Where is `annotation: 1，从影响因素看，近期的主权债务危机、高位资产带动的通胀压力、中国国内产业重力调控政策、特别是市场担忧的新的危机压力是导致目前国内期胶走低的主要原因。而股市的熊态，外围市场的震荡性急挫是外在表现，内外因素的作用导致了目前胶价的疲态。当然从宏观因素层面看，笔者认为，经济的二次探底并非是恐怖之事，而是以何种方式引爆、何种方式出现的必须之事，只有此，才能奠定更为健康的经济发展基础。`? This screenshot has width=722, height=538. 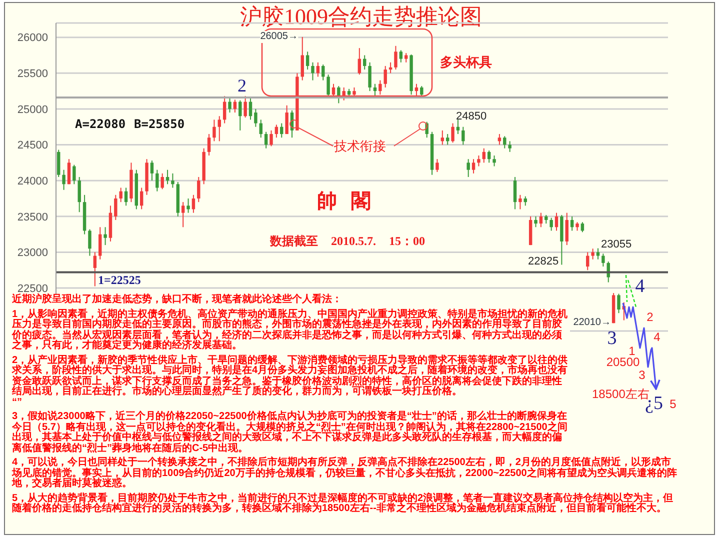
annotation: 1，从影响因素看，近期的主权债务危机、高位资产带动的通胀压力、中国国内产业重力调控政策、特别是市场担忧的新的危机压力是导致目前国内期胶走低的主要原因。而股市的熊态，外围市场的震荡性急挫是外在表现，内外因素的作用导致了目前胶价的疲态。当然从宏观因素层面看，笔者认为，经济的二次探底并非是恐怖之事，而是以何种方式引爆、何种方式出现的必须之事，只有此，才能奠定更为健康的经济发展基础。 is located at coordinates (289, 330).